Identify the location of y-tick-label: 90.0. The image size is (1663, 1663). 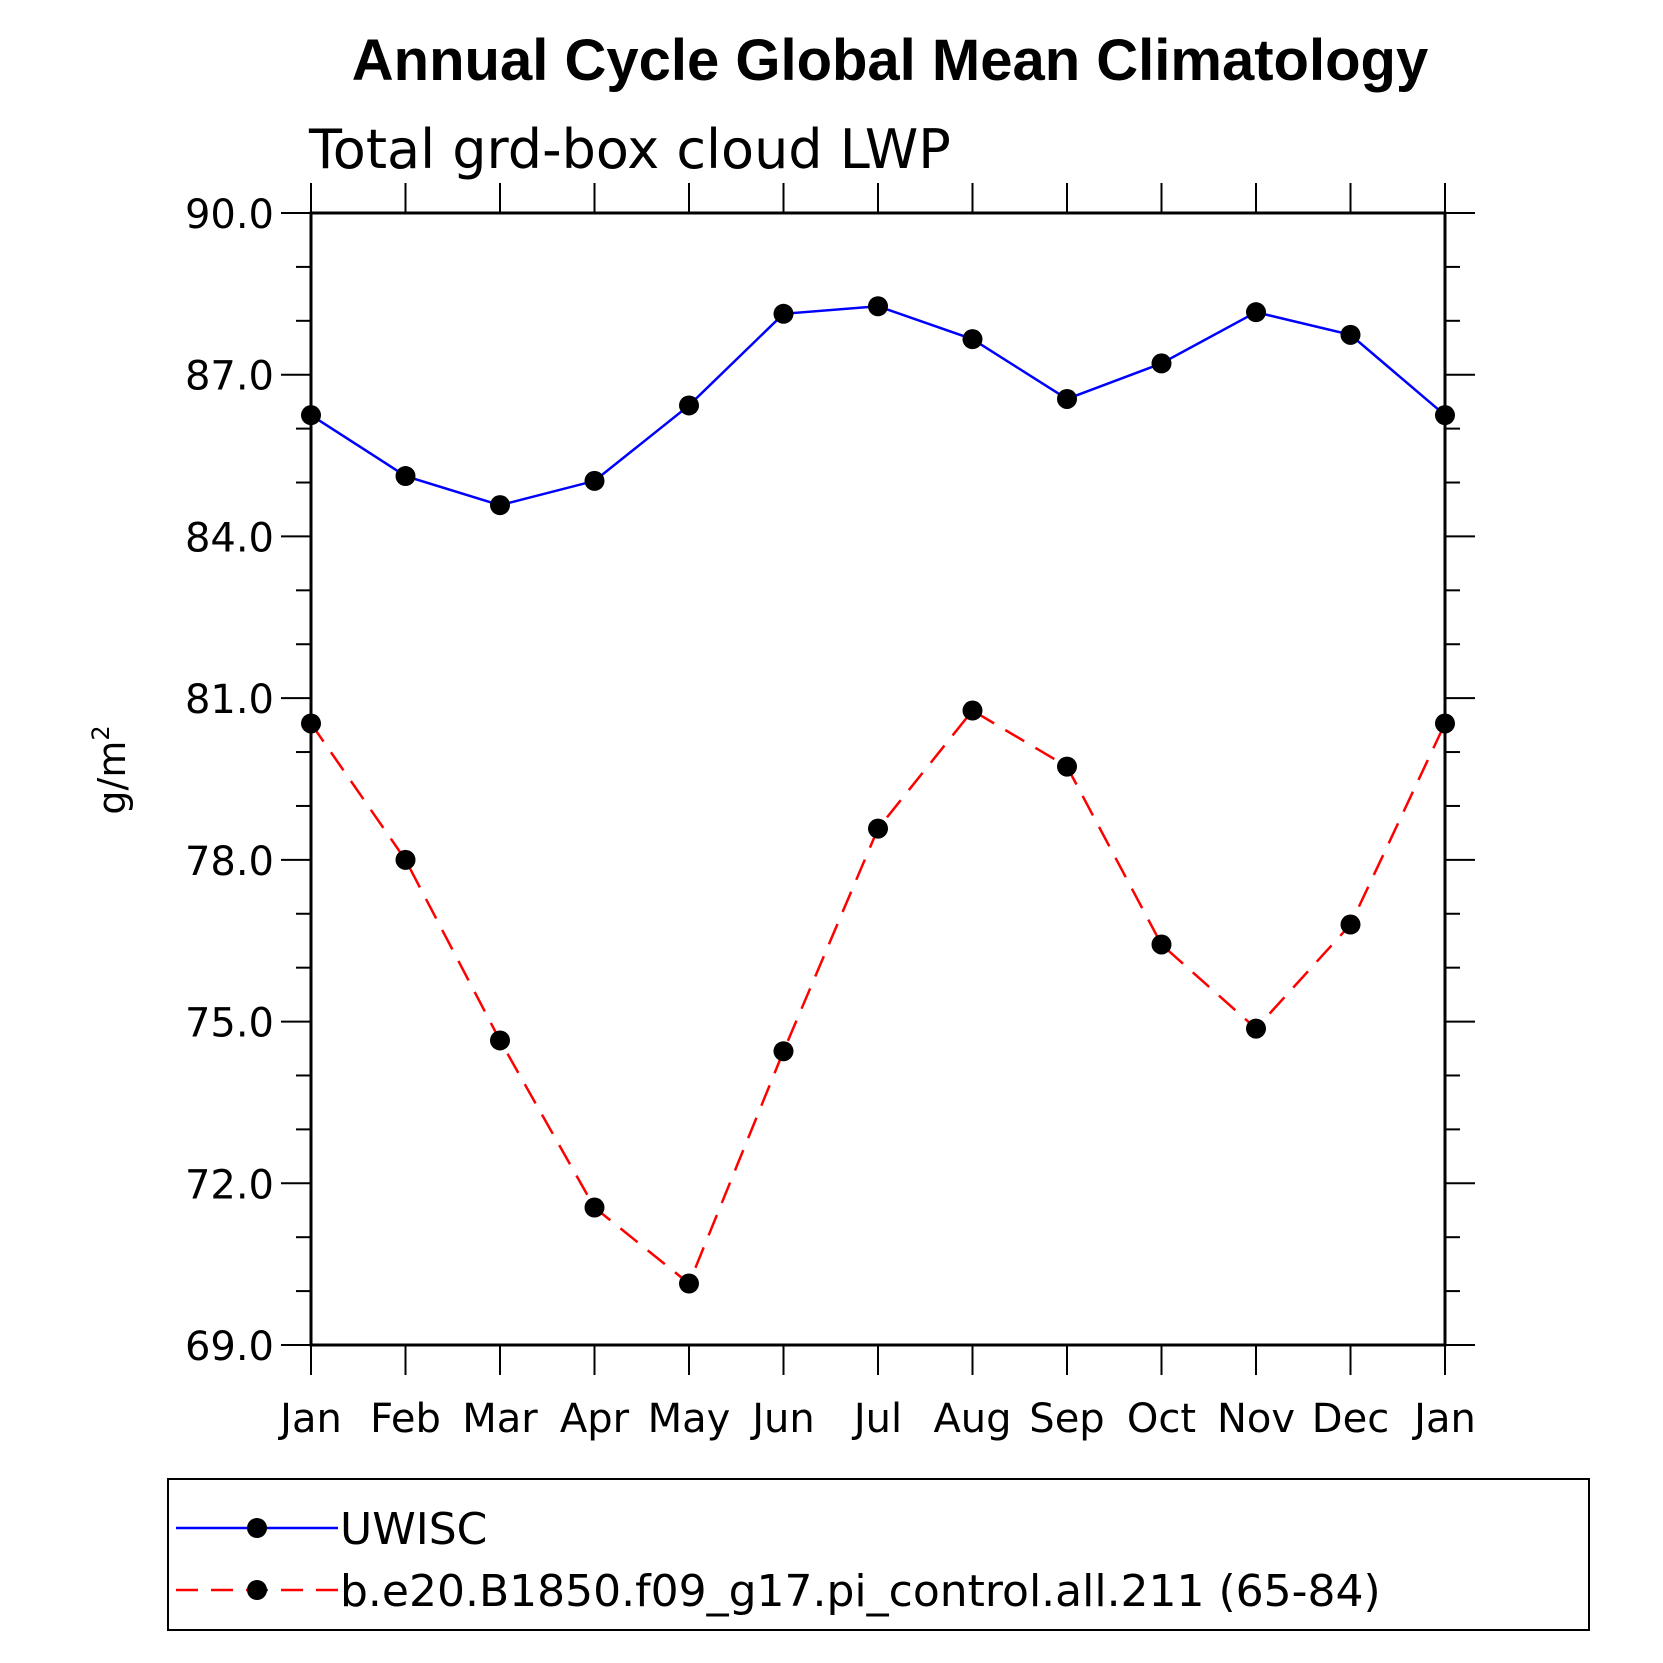
(229, 215).